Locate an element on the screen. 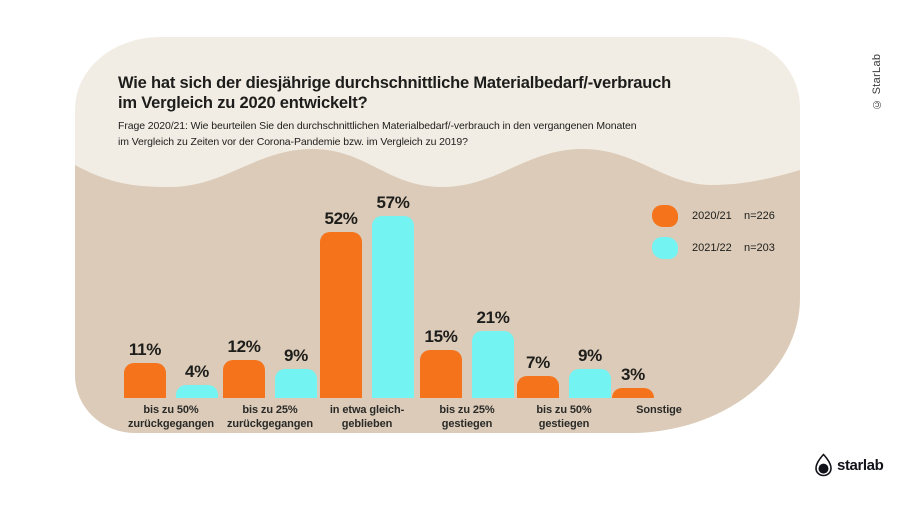 This screenshot has width=900, height=506. category-label: bis zu 25% gestiegen is located at coordinates (467, 417).